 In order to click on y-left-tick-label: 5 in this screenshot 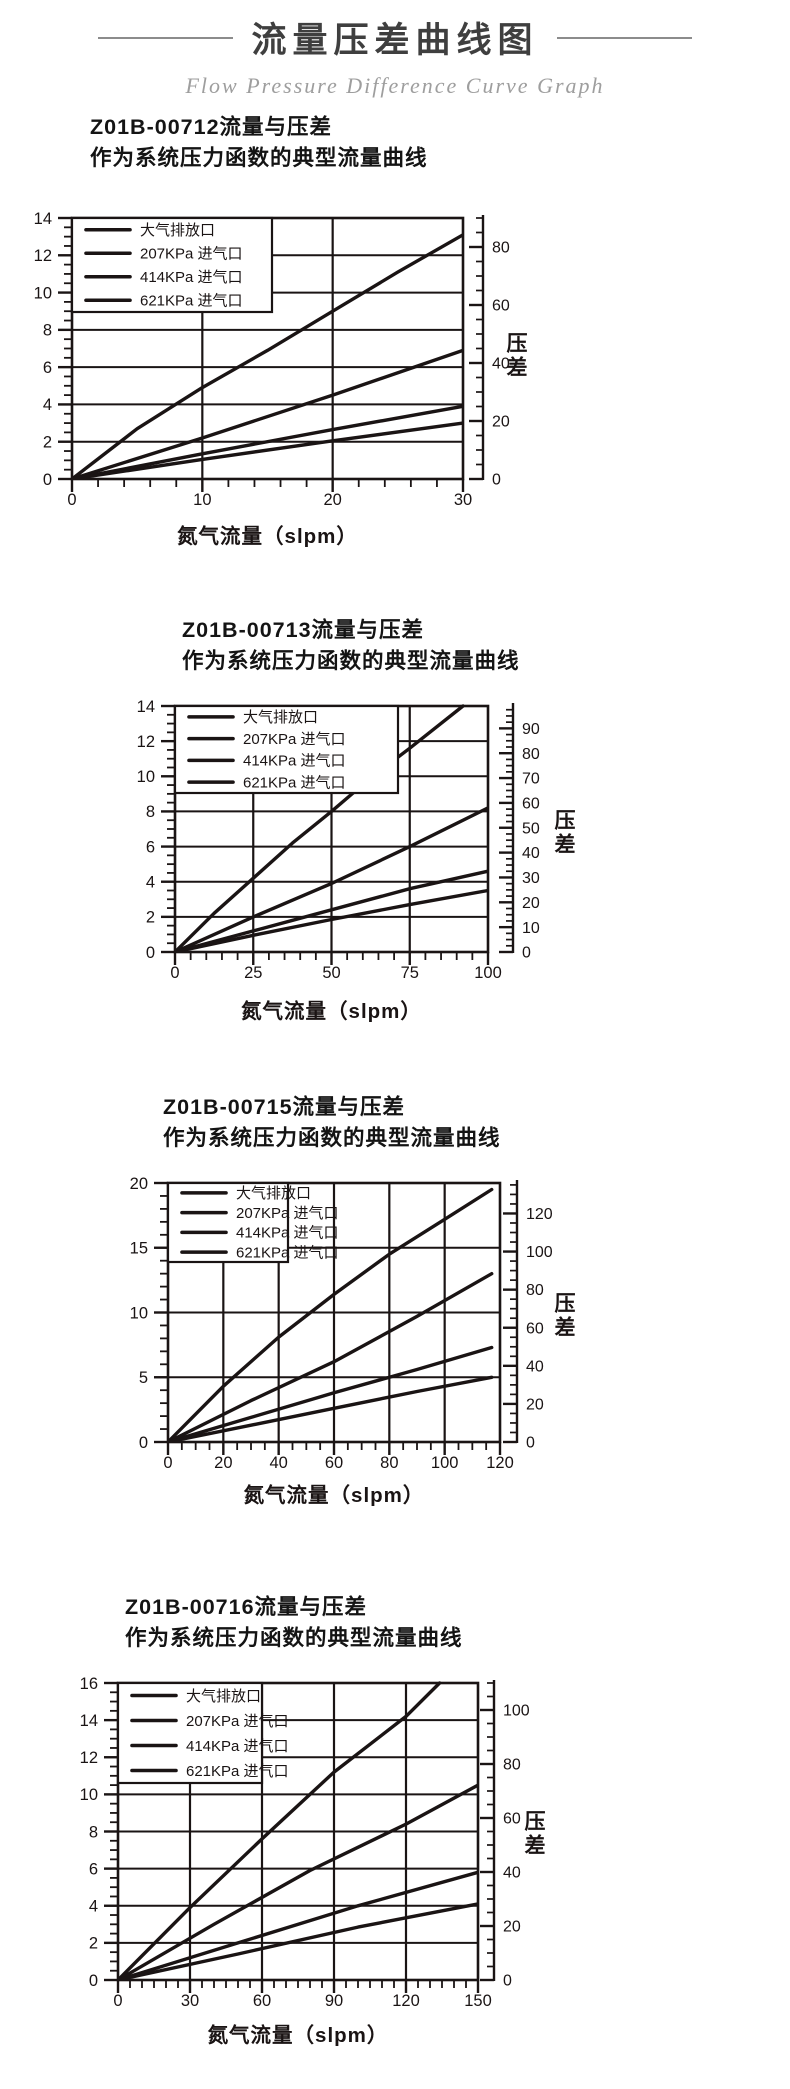, I will do `click(143, 1378)`.